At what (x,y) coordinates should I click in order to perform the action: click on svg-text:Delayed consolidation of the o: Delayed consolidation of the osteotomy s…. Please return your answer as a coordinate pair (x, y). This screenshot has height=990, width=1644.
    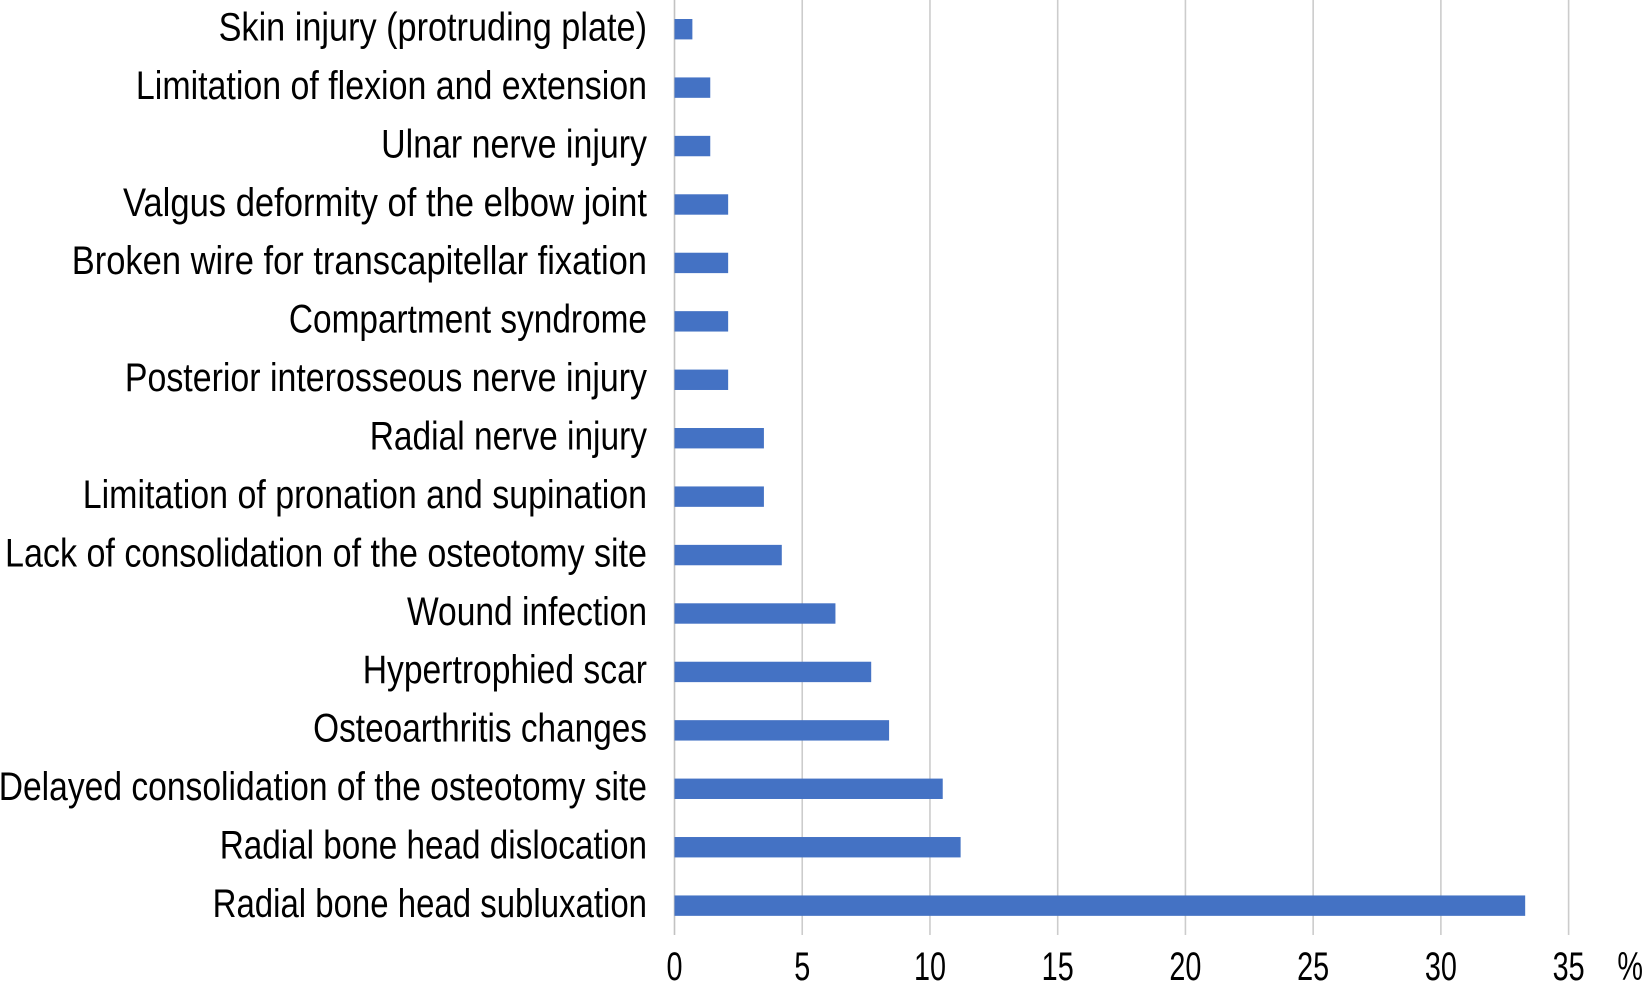
    Looking at the image, I should click on (323, 786).